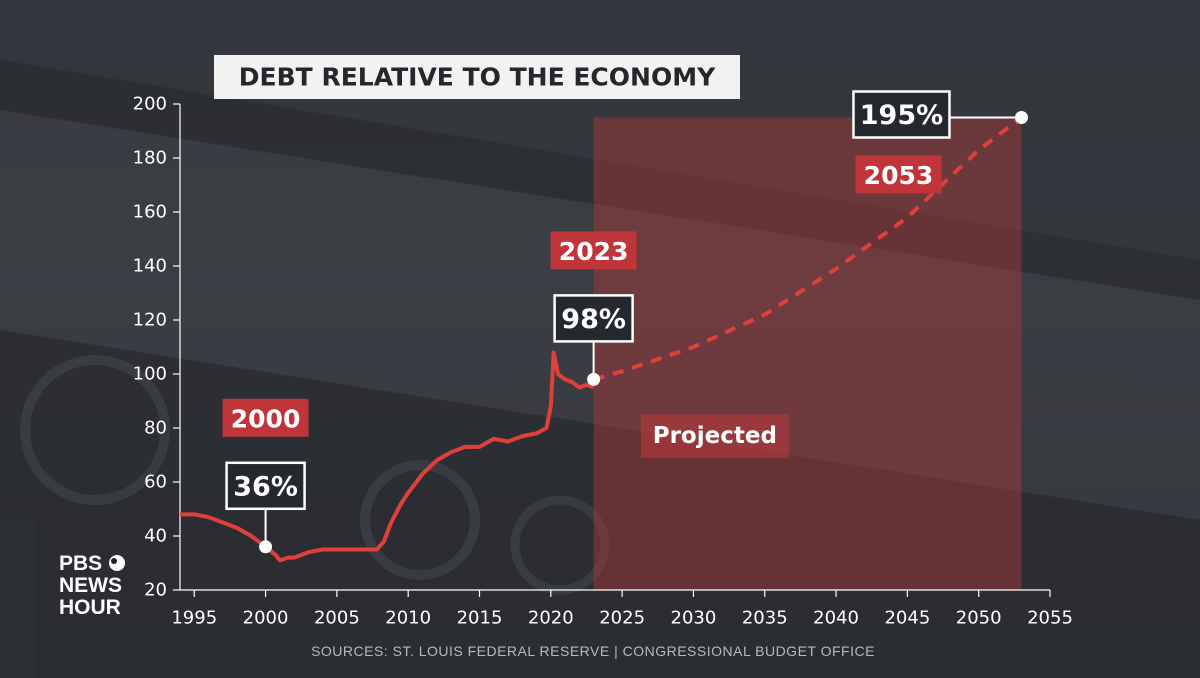  Describe the element at coordinates (155, 590) in the screenshot. I see `y-tick-label: 20` at that location.